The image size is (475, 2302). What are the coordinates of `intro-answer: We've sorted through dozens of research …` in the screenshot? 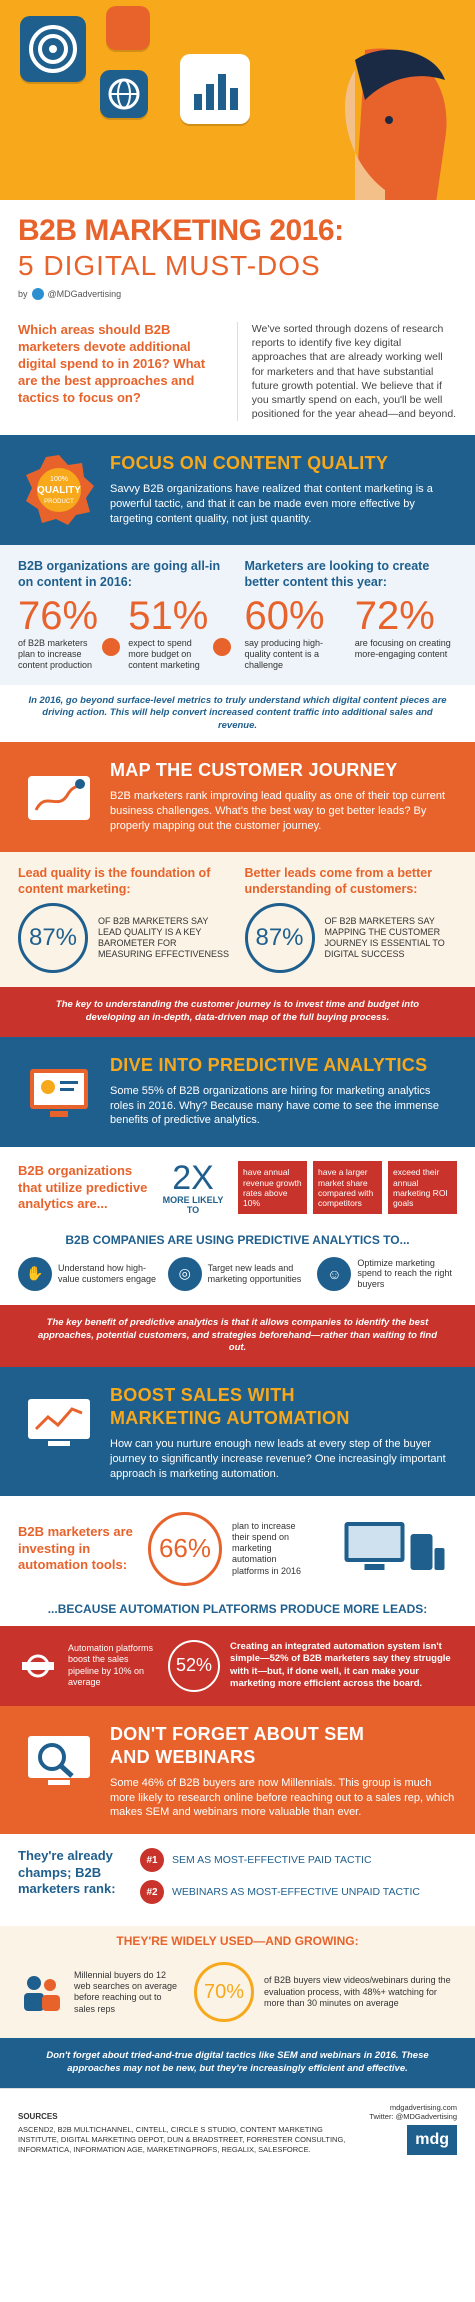 It's located at (346, 372).